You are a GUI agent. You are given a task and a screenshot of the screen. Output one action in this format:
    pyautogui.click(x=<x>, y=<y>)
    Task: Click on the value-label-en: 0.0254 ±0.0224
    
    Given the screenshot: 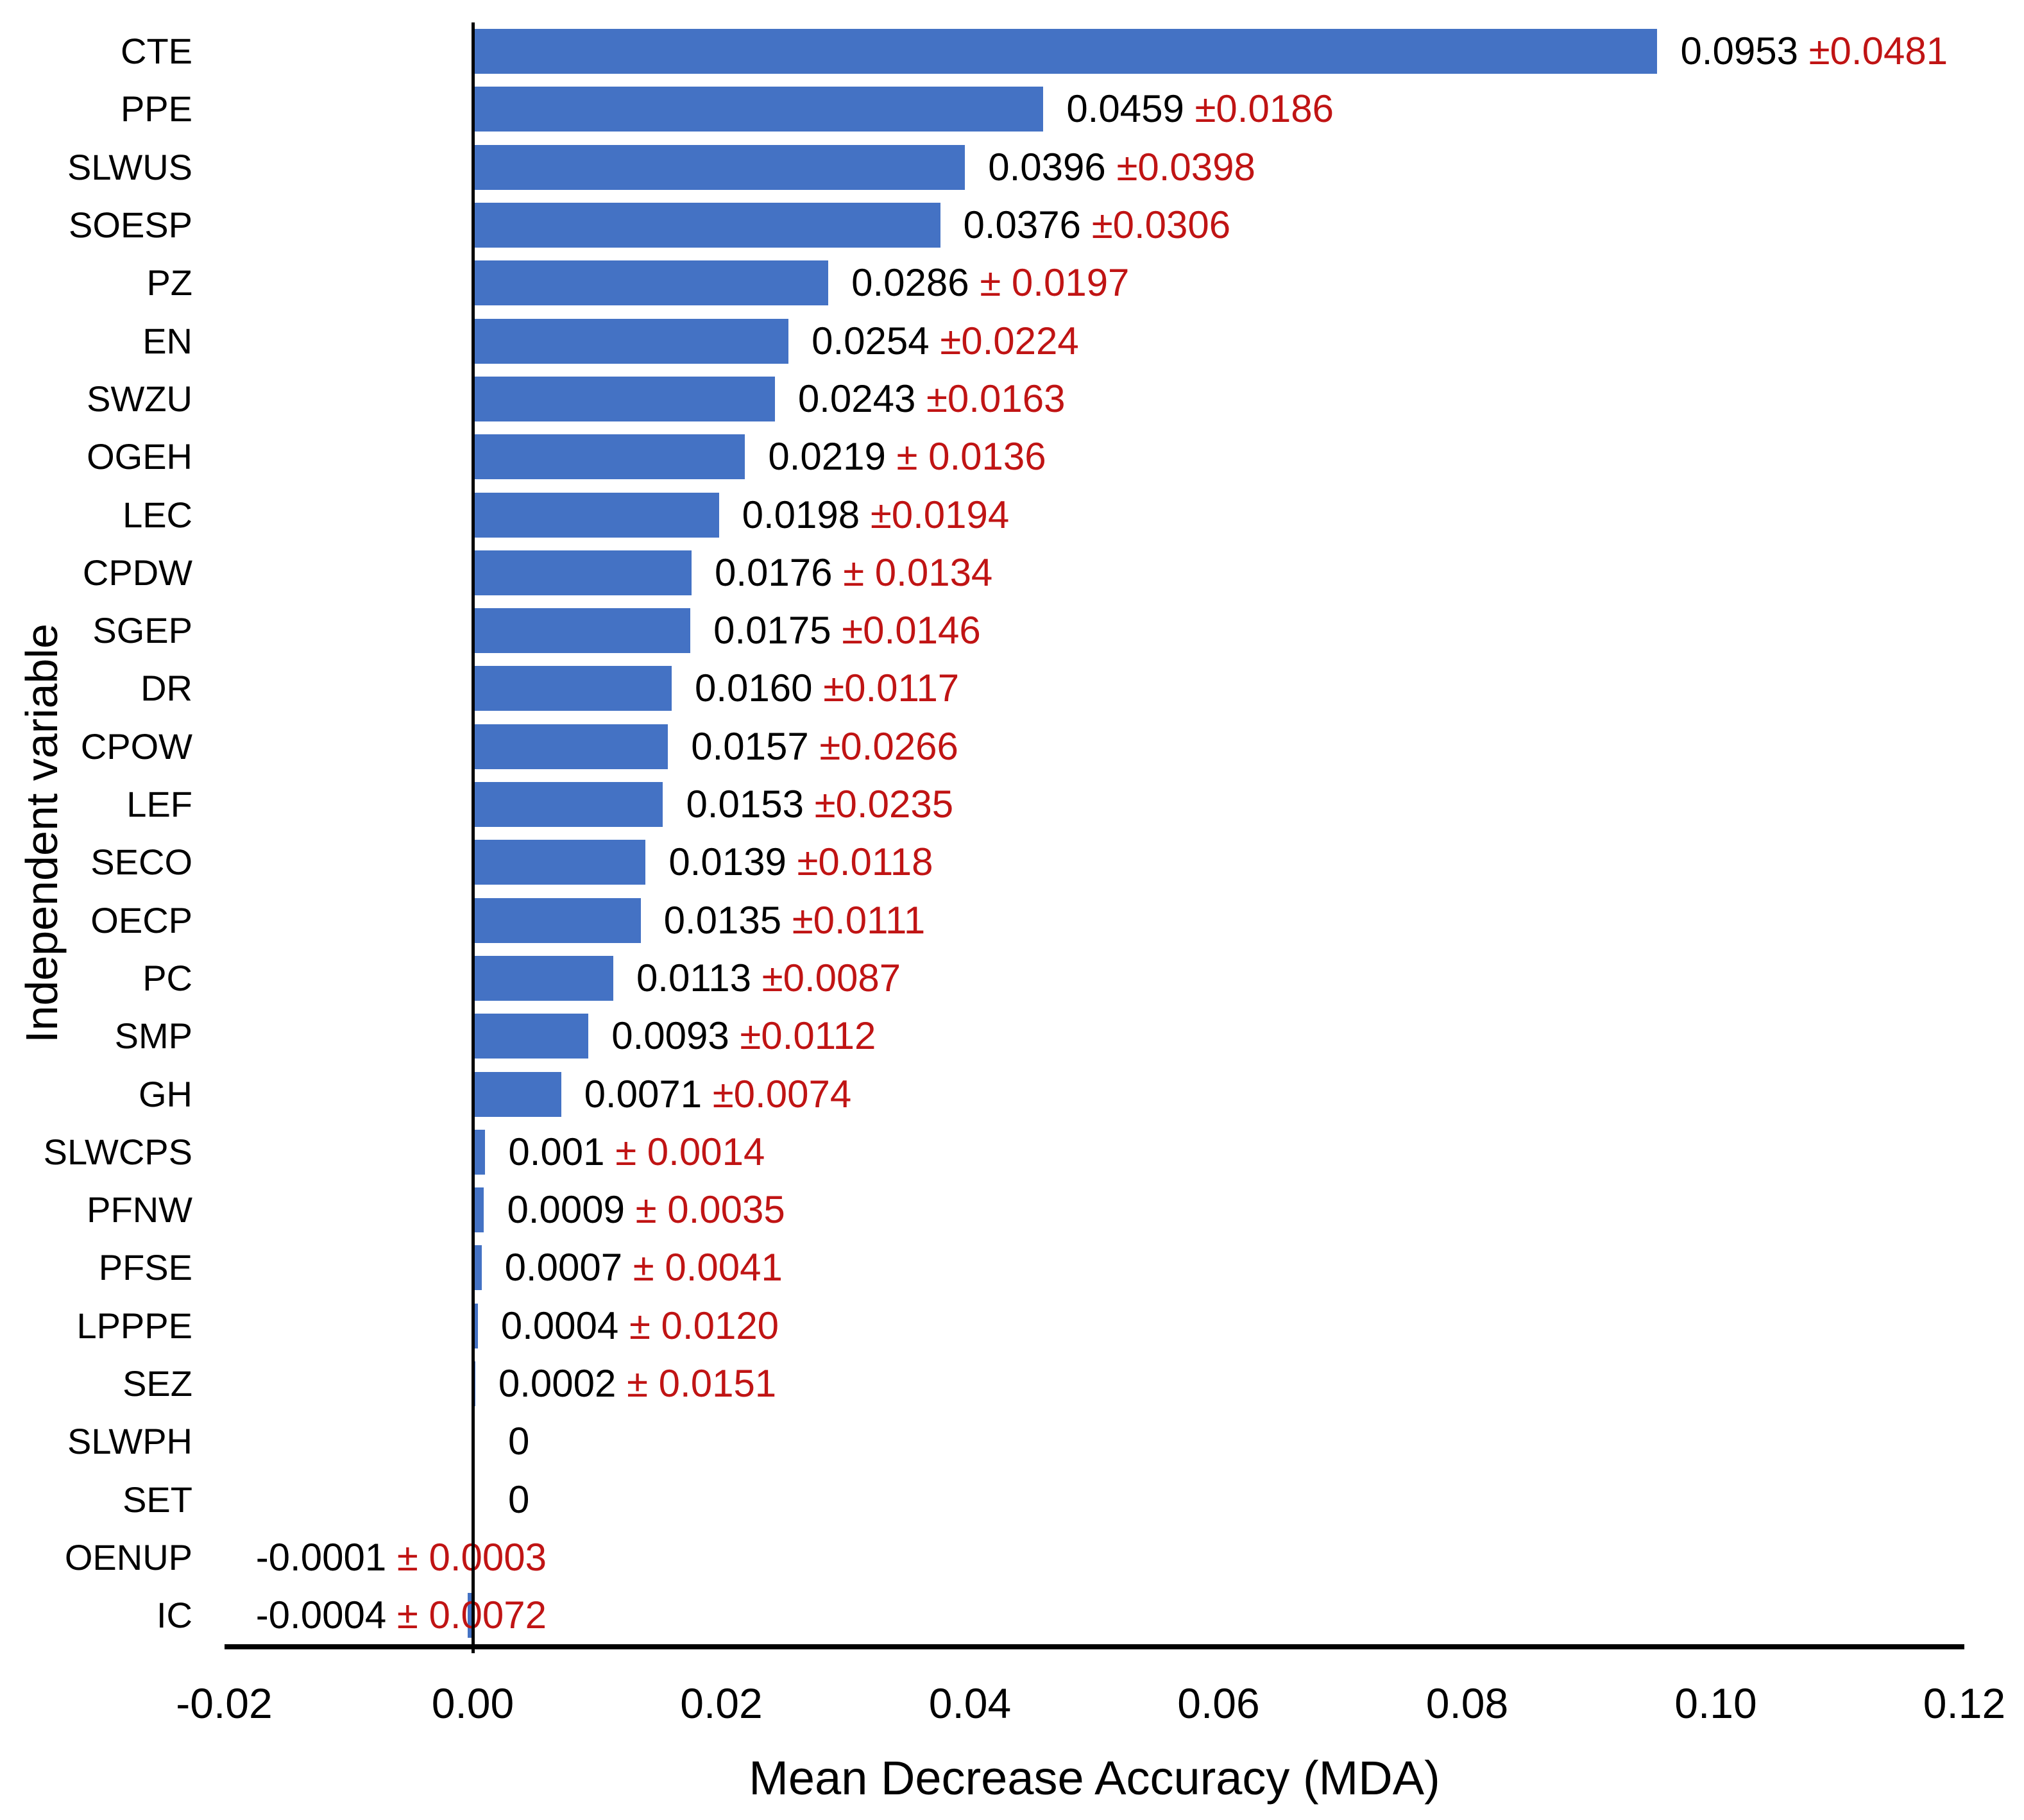 What is the action you would take?
    pyautogui.click(x=945, y=340)
    